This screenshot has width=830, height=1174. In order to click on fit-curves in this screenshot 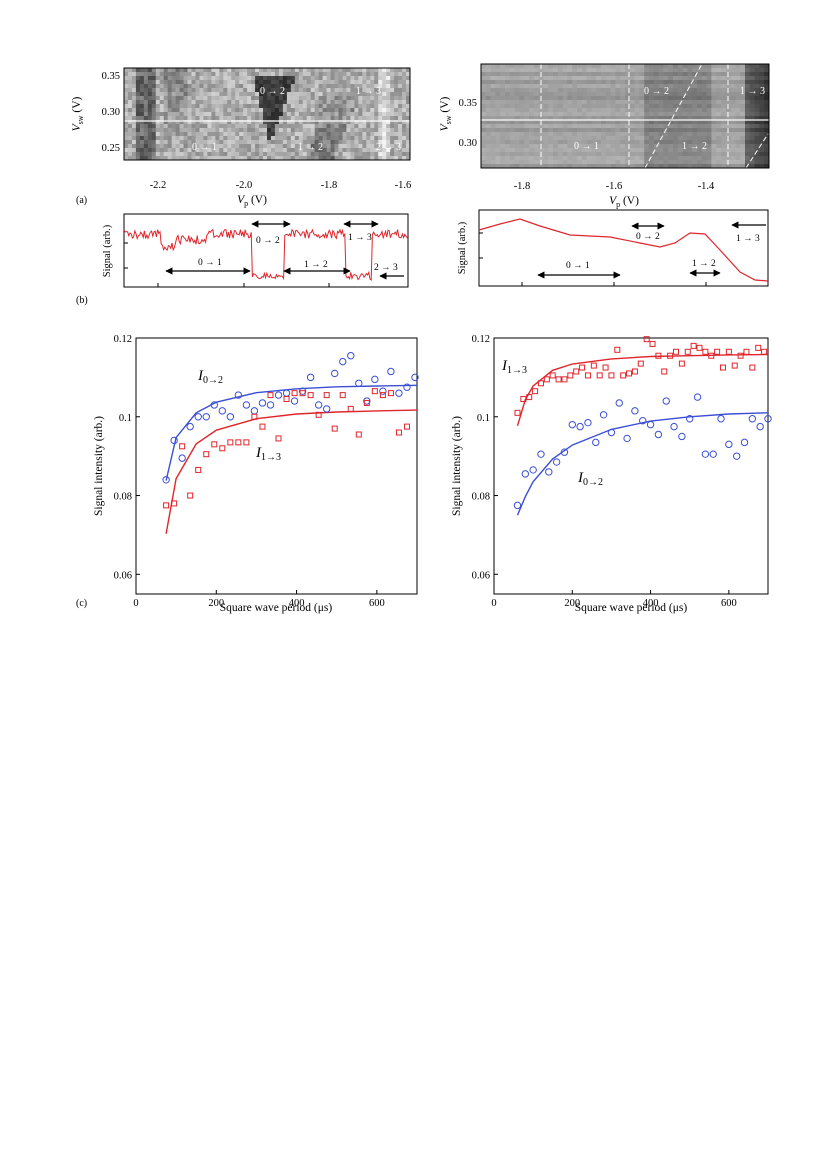, I will do `click(642, 434)`.